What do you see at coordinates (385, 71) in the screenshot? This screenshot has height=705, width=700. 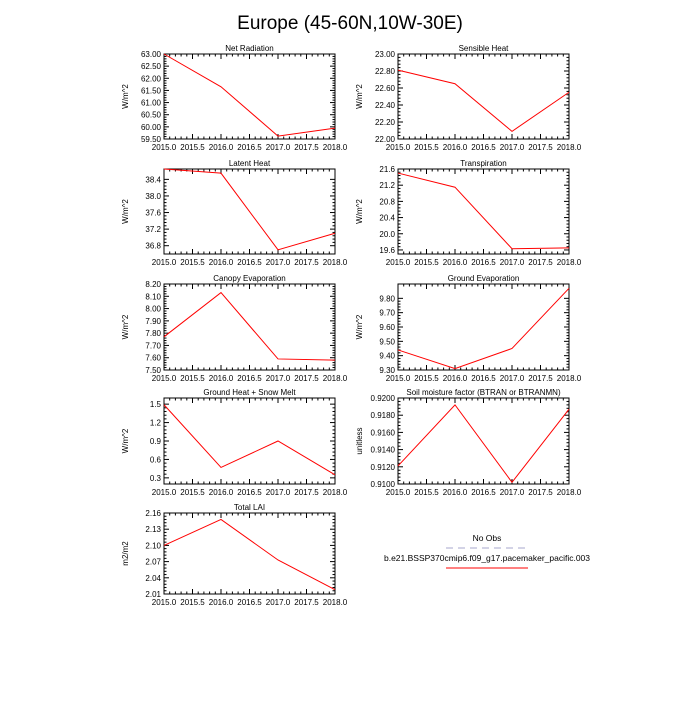 I see `y-tick-label: 22.80` at bounding box center [385, 71].